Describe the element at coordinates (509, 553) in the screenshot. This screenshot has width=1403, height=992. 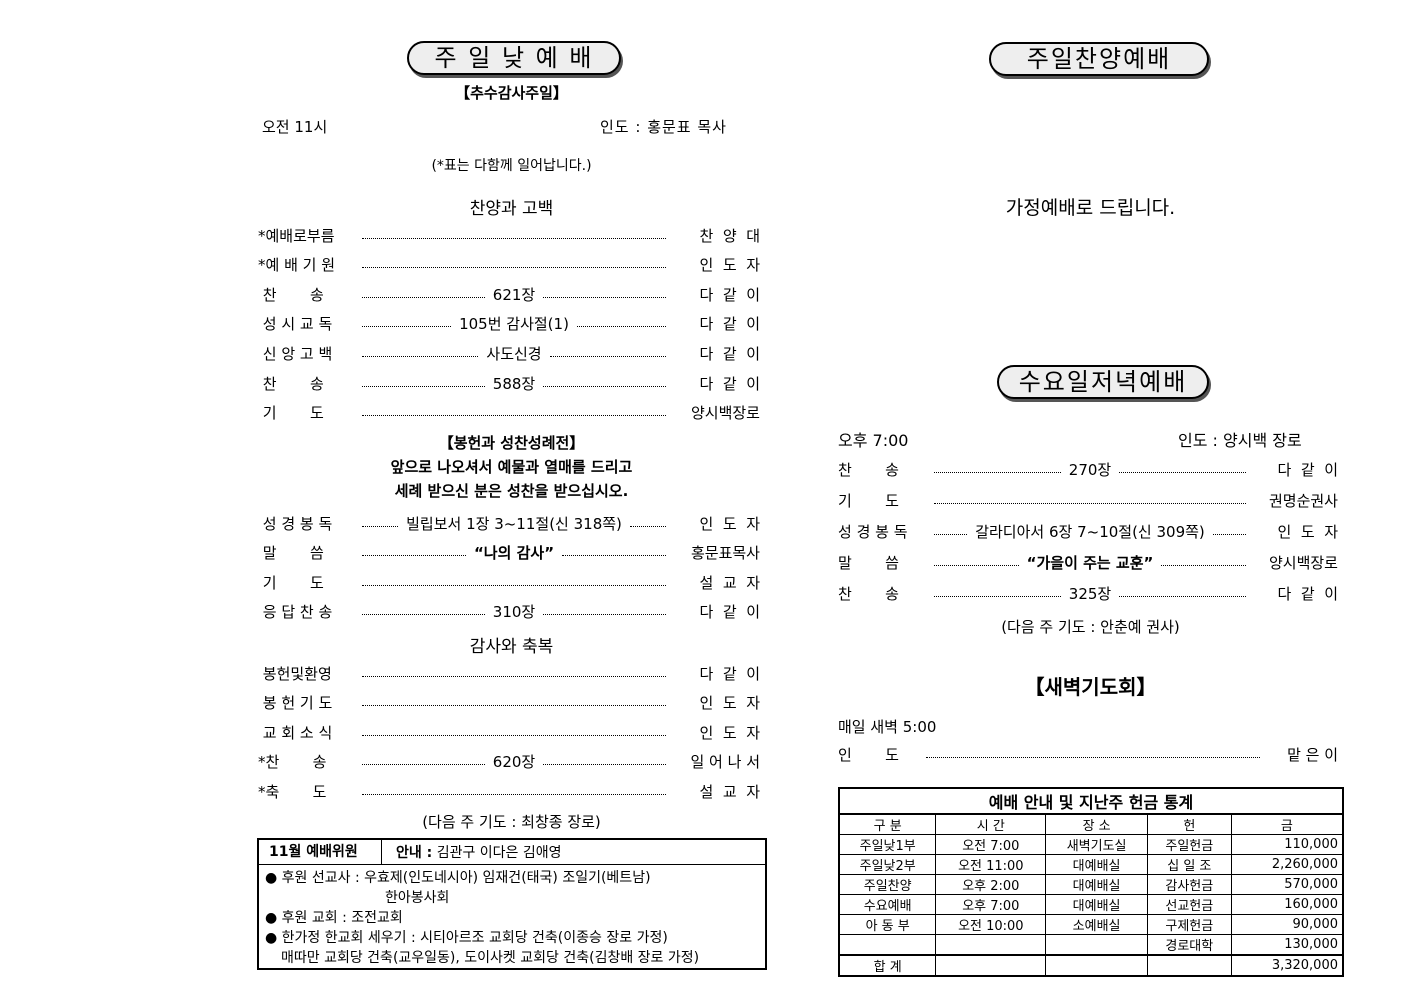
I see `order-of-service-row: 말 씀 “나의 감사” 홍문표목사` at that location.